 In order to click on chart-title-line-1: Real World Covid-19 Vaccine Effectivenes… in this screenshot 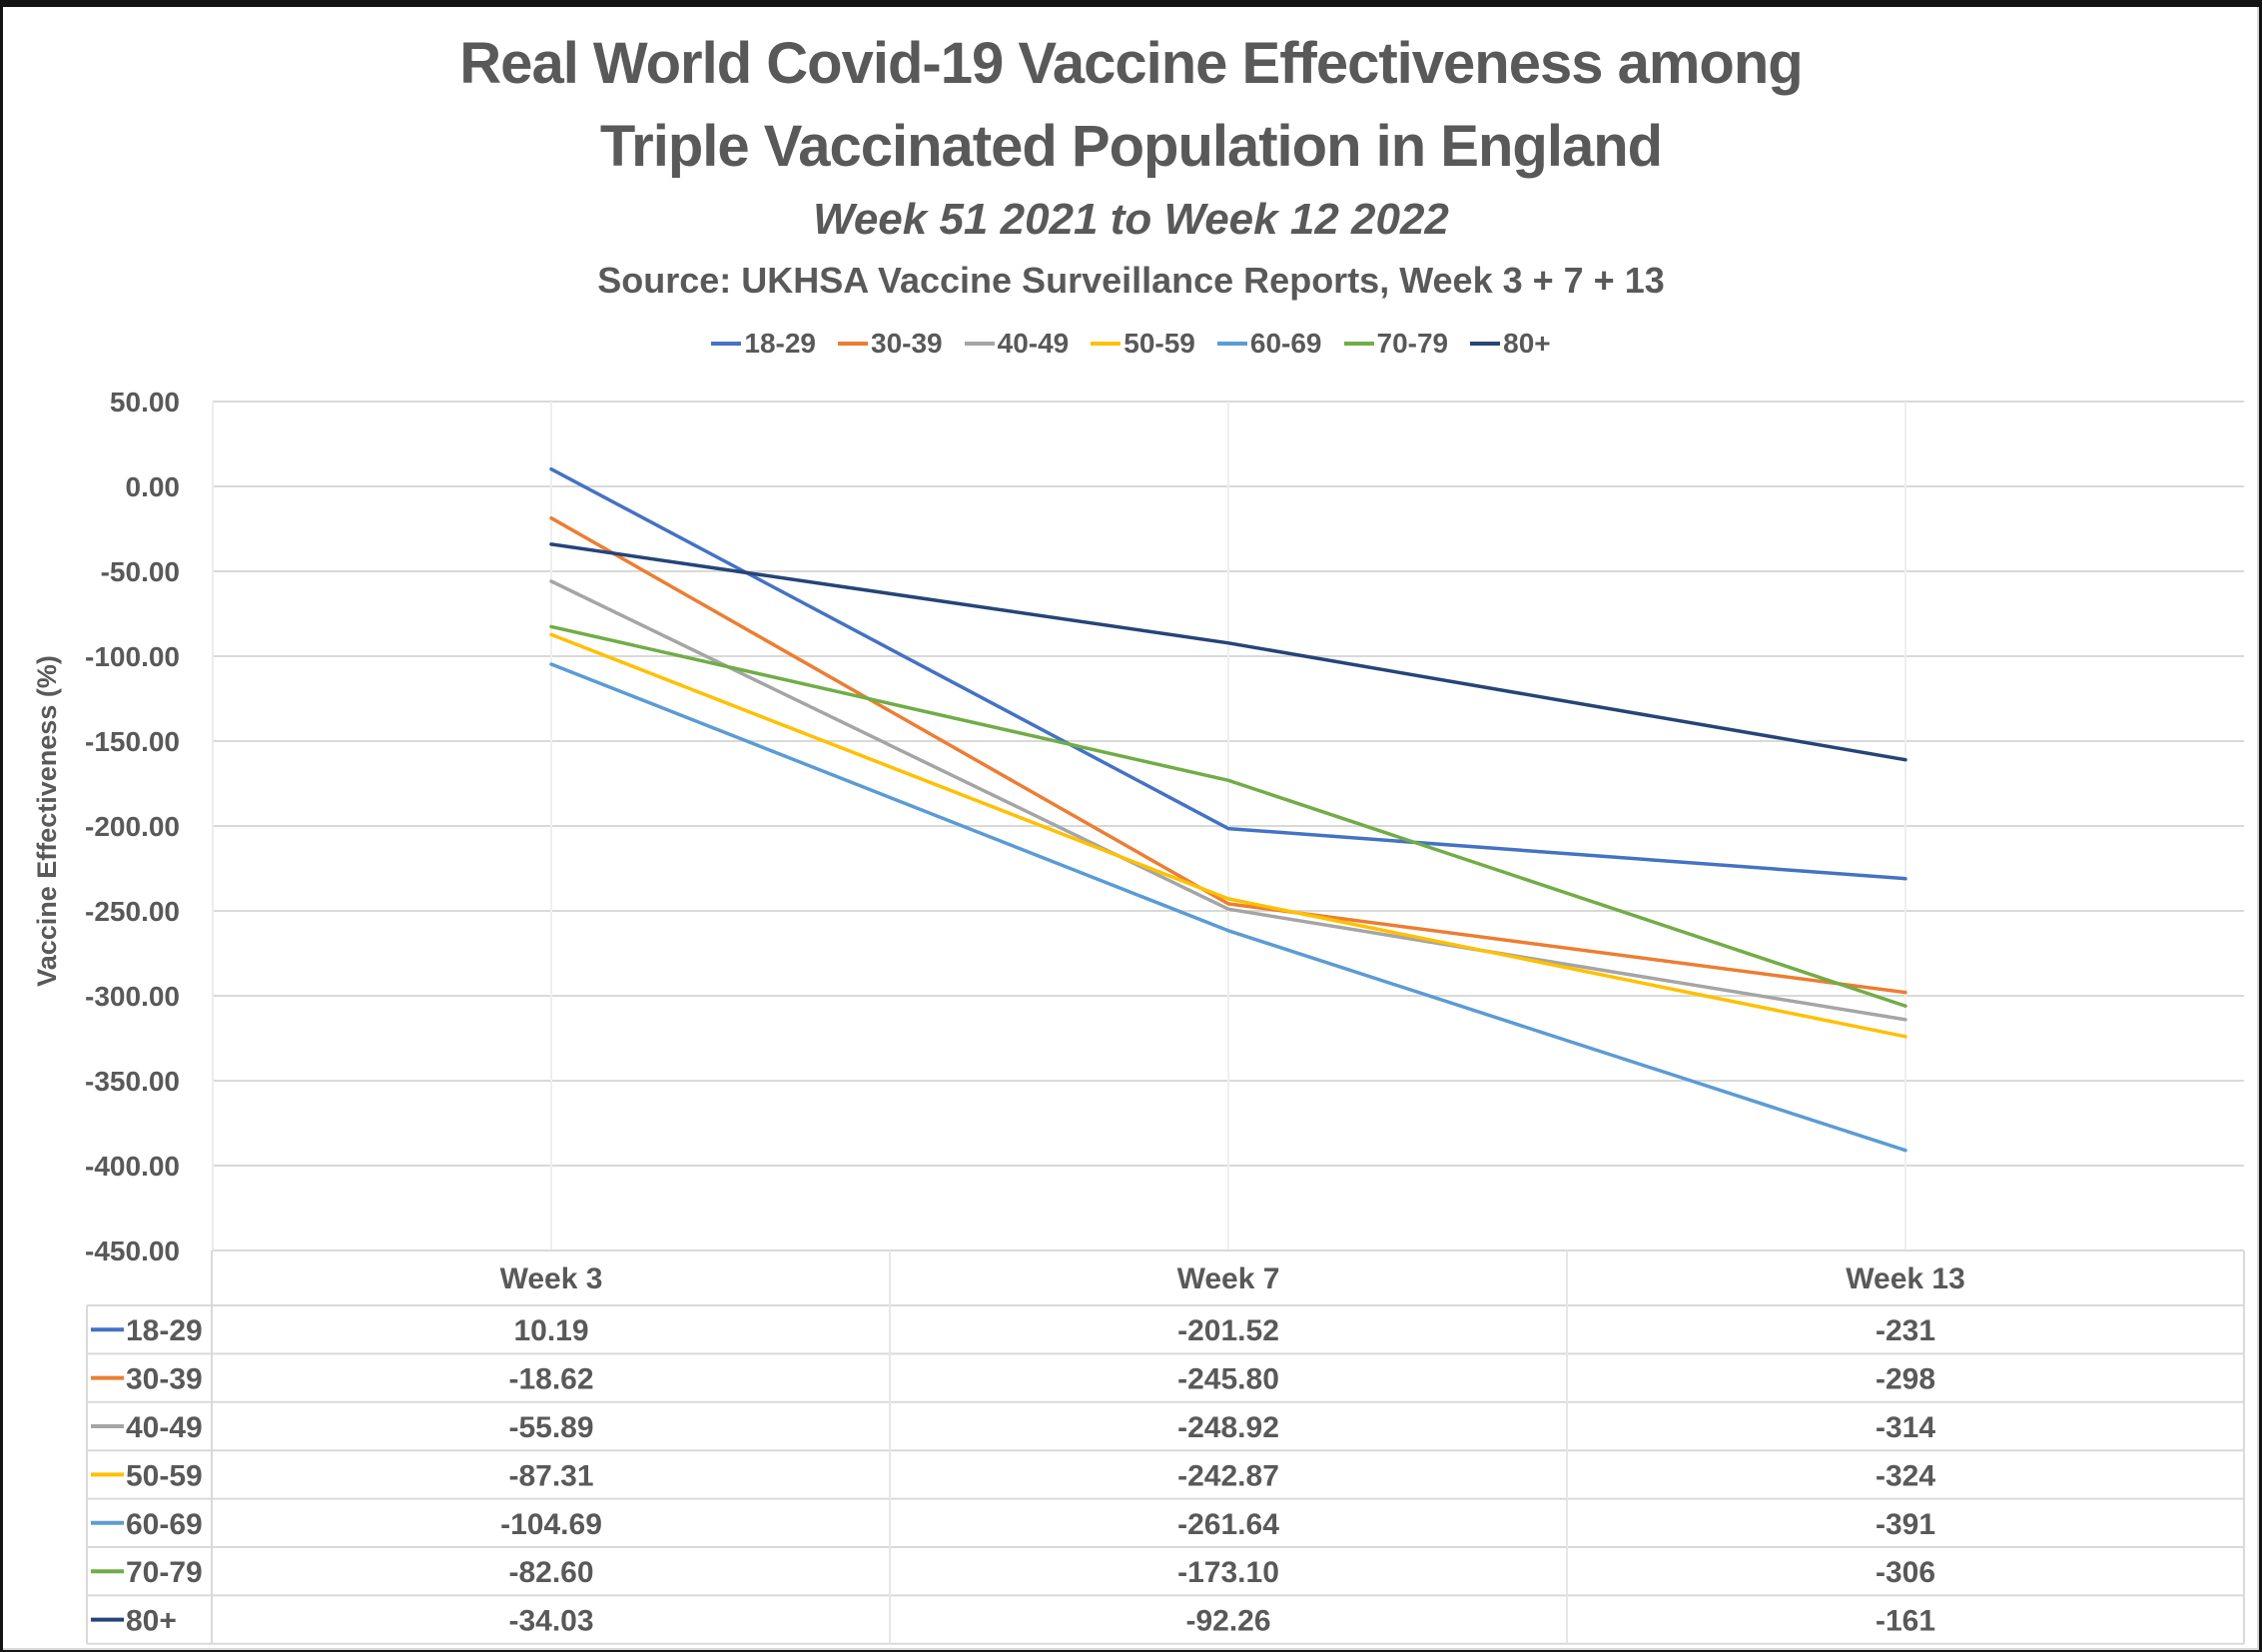, I will do `click(1131, 63)`.